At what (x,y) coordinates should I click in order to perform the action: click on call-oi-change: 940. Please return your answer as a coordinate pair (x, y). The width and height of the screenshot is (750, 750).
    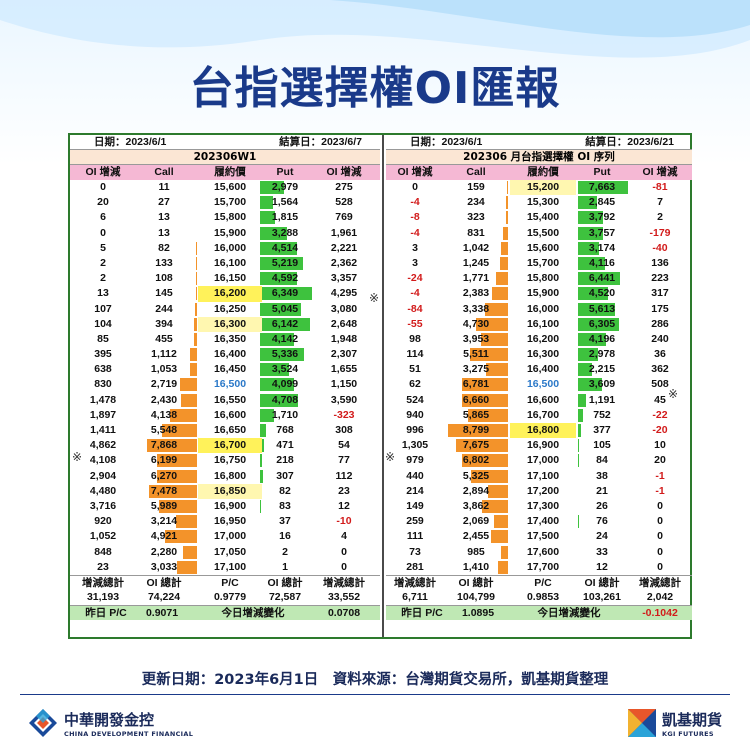
    Looking at the image, I should click on (415, 414).